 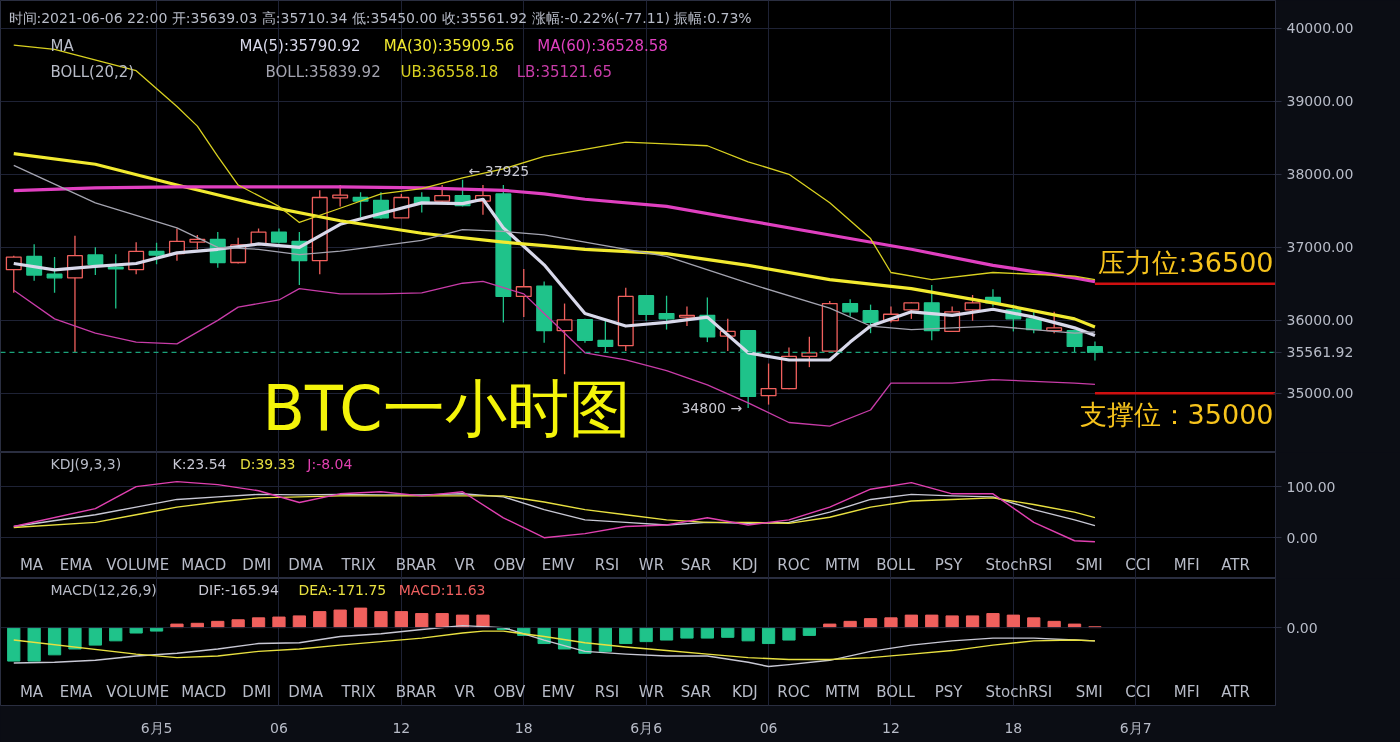 What do you see at coordinates (1320, 101) in the screenshot?
I see `y-tick-label: 39000.00` at bounding box center [1320, 101].